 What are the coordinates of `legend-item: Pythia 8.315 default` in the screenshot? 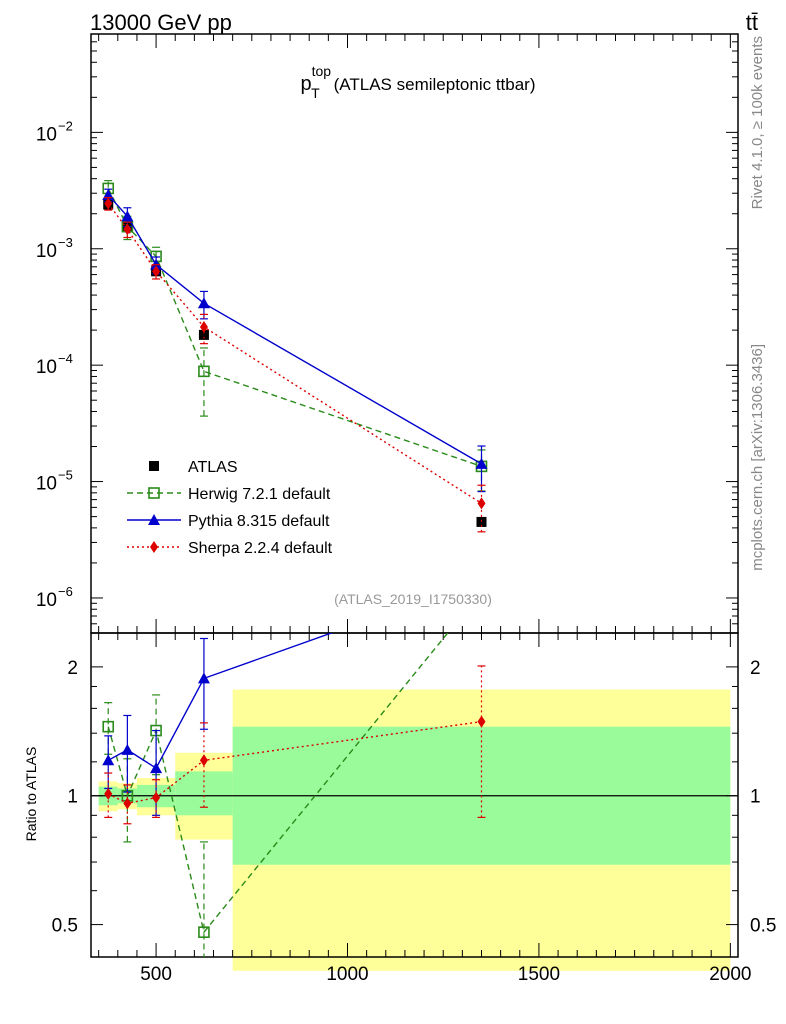 It's located at (228, 521).